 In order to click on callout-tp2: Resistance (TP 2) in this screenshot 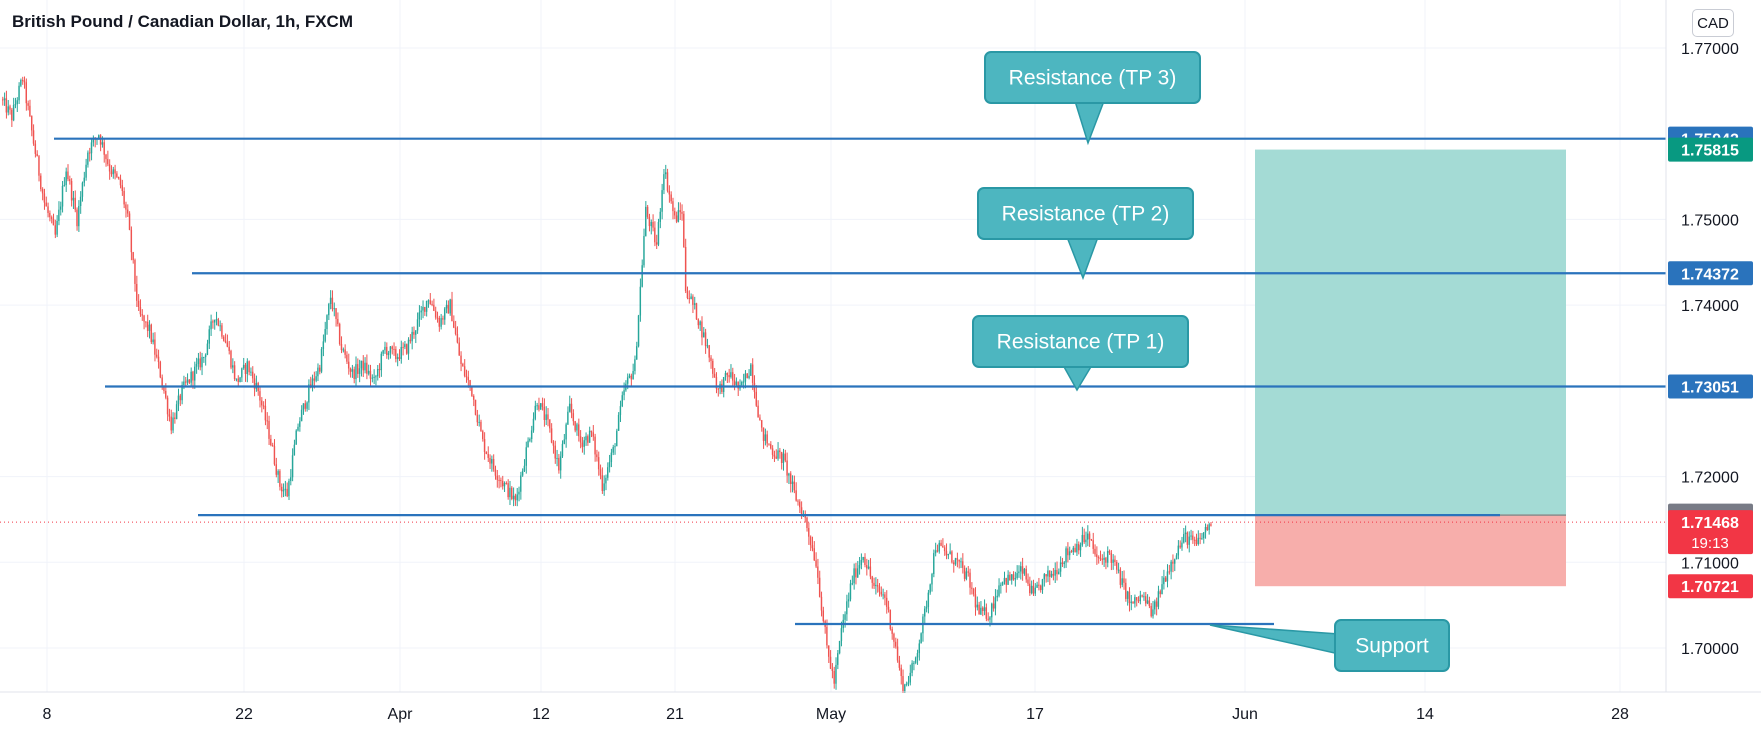, I will do `click(1085, 234)`.